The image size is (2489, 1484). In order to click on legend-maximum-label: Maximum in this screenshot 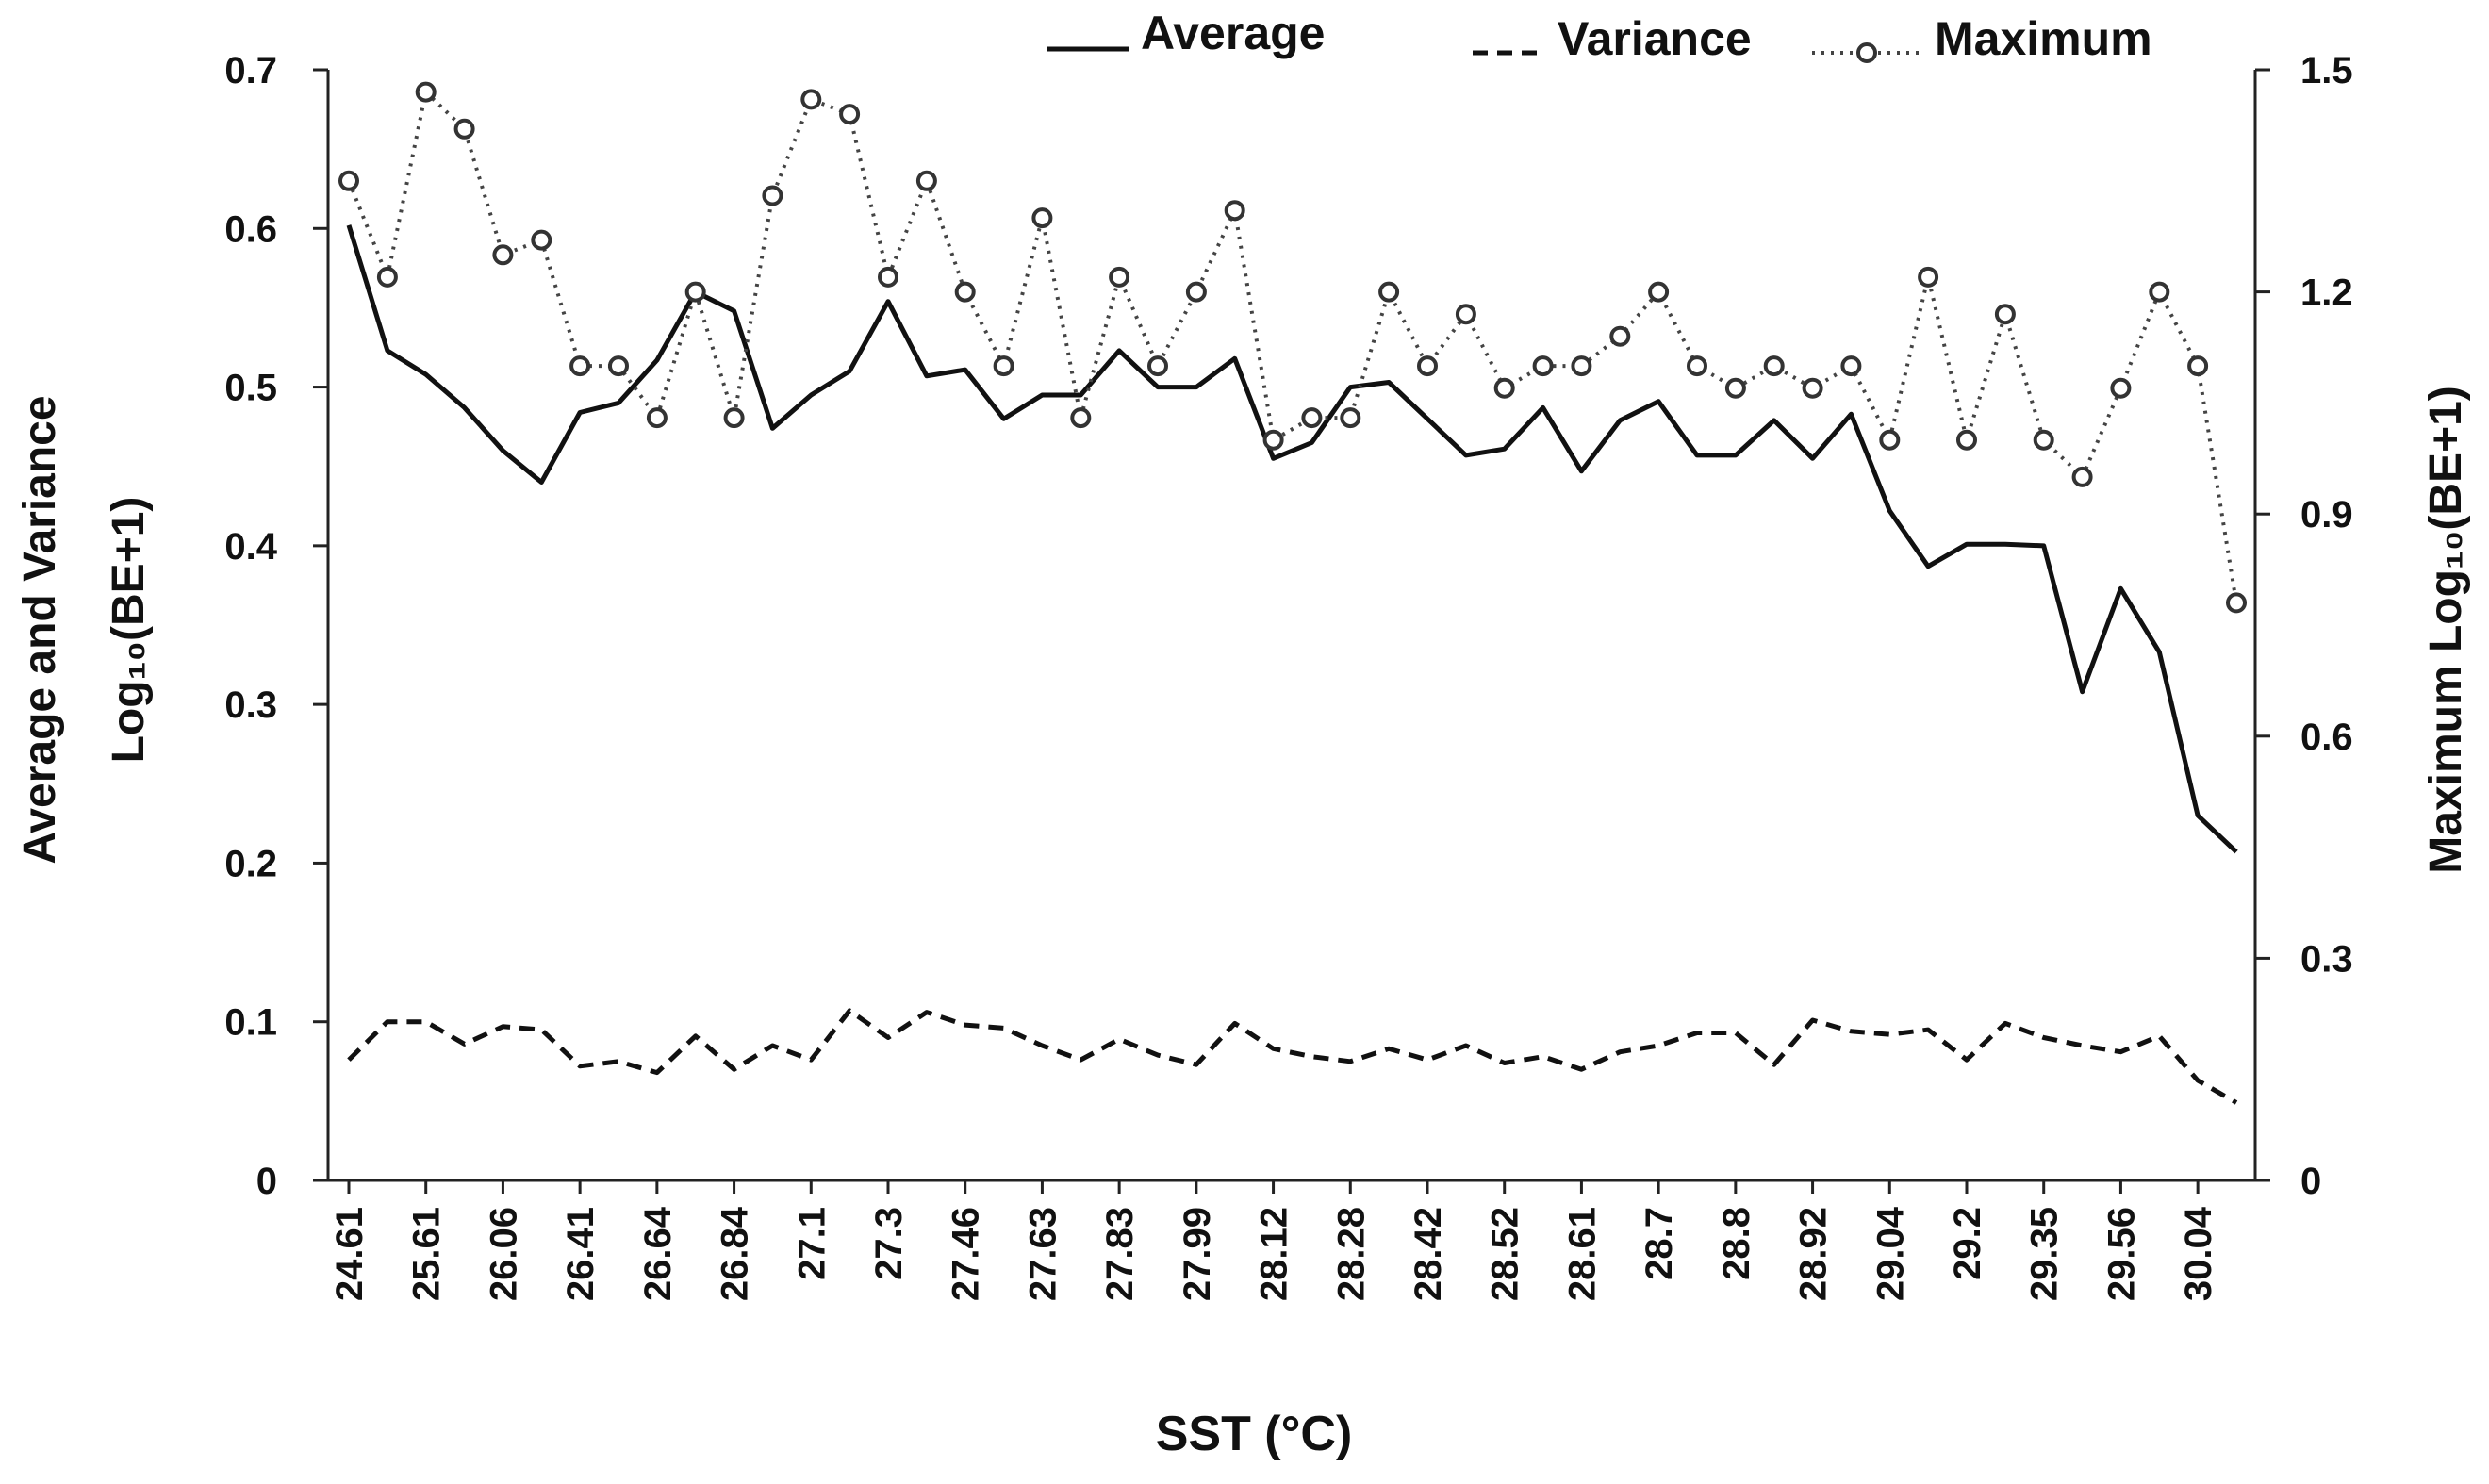, I will do `click(2043, 38)`.